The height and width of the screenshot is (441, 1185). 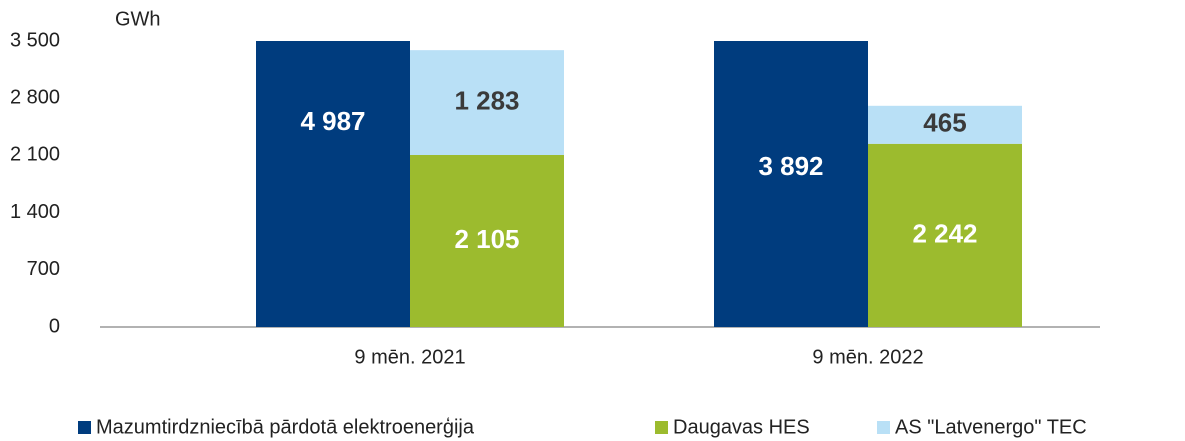 I want to click on value-label: 2 242, so click(x=944, y=233).